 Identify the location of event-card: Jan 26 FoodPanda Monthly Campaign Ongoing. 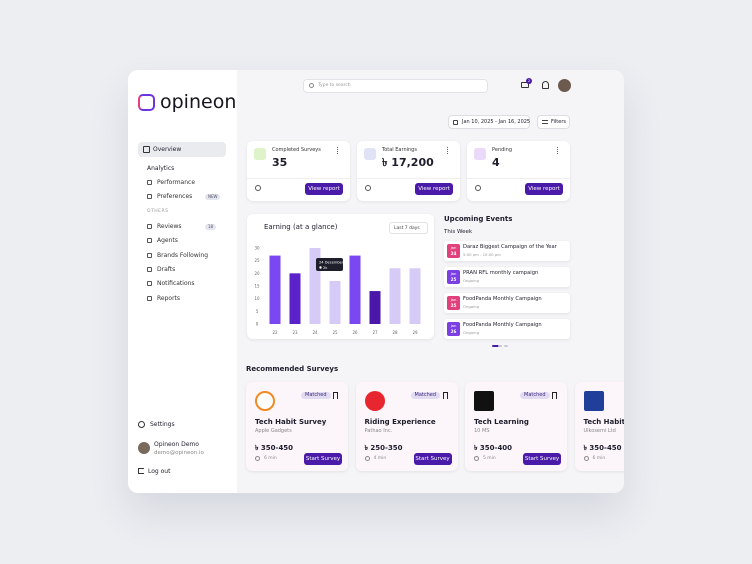
(507, 329).